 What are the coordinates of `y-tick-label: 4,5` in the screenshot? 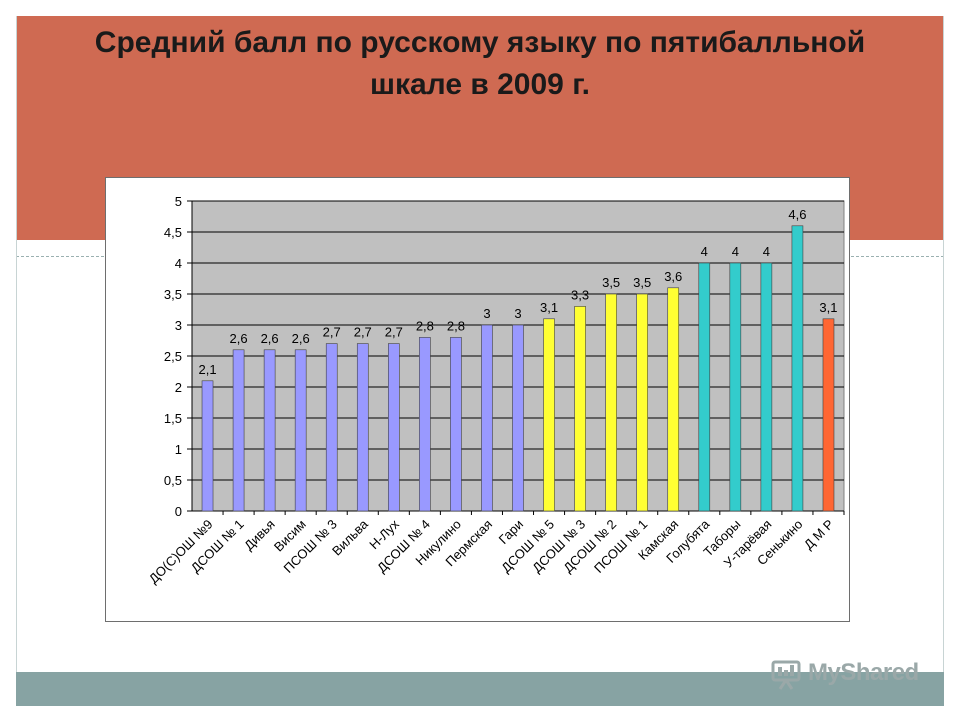 It's located at (173, 232).